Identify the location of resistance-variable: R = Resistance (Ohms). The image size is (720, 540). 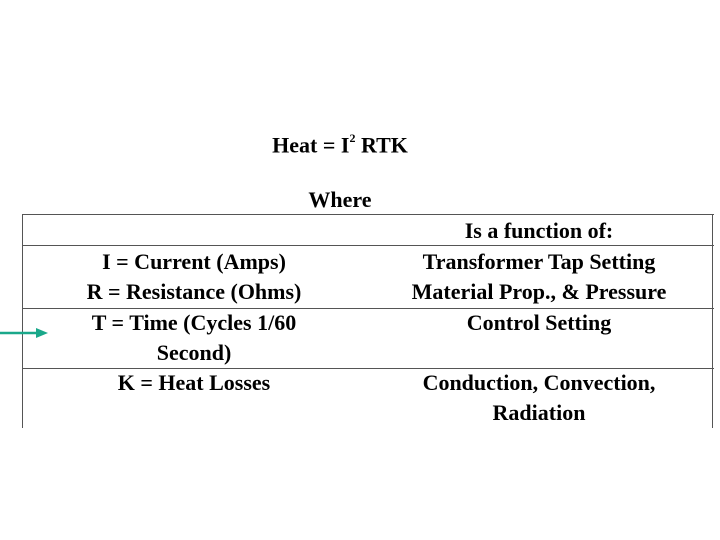
(194, 291).